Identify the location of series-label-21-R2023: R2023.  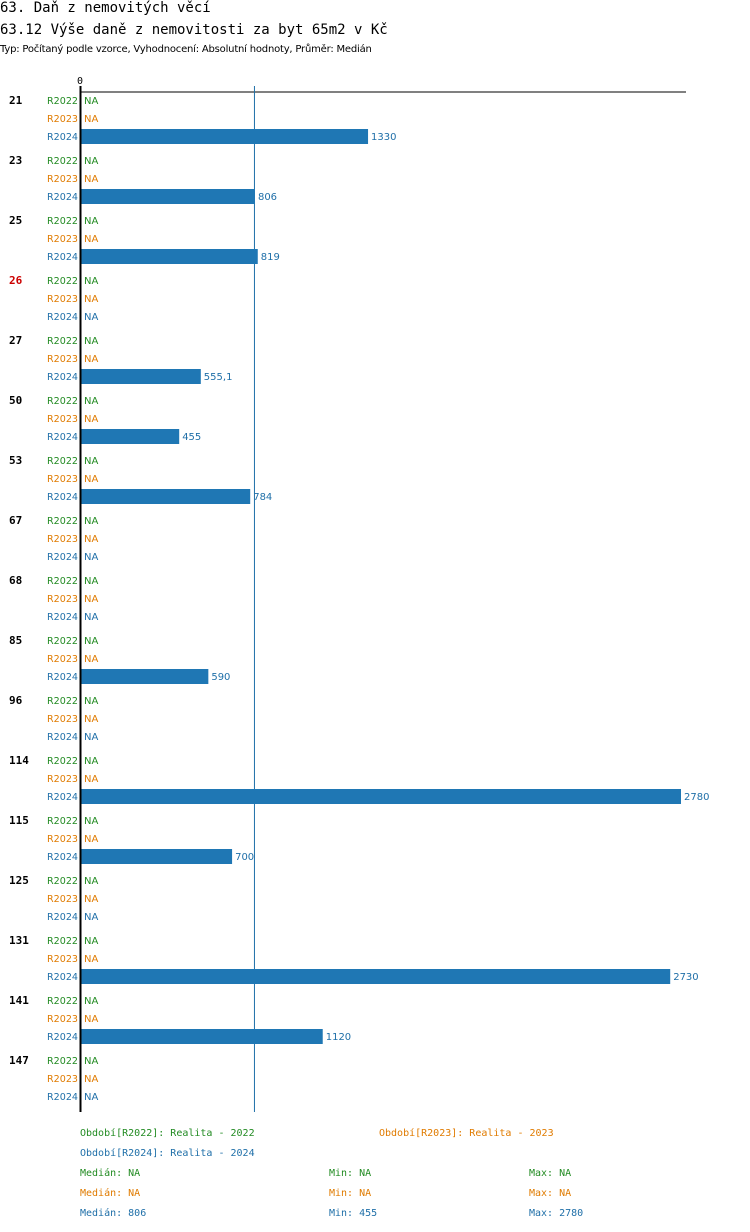
(62, 119).